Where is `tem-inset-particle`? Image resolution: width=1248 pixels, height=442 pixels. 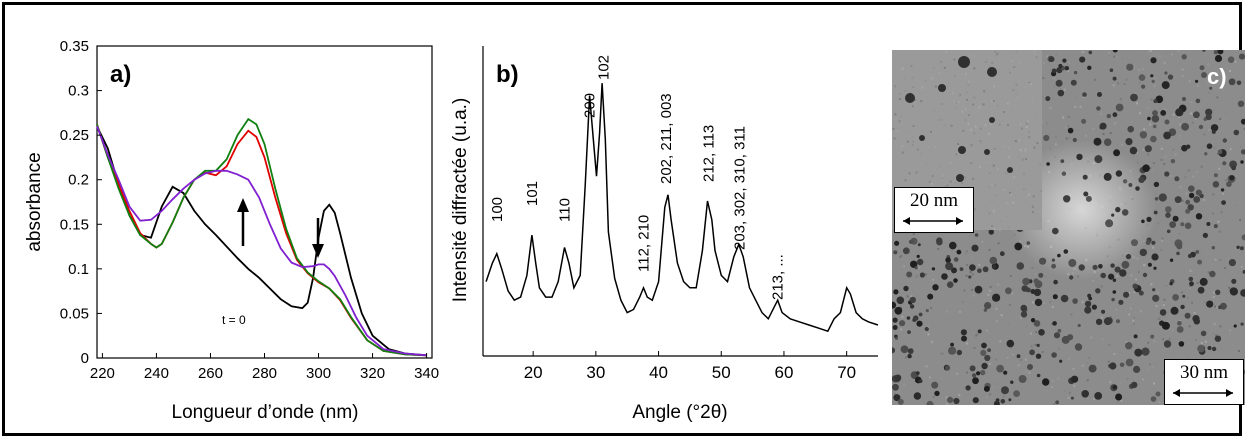 tem-inset-particle is located at coordinates (960, 178).